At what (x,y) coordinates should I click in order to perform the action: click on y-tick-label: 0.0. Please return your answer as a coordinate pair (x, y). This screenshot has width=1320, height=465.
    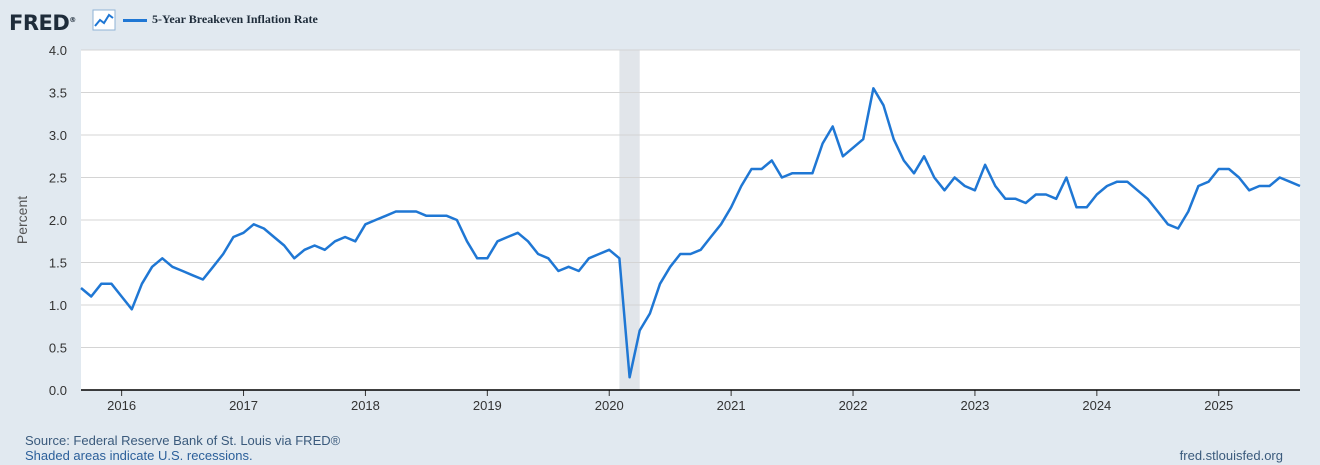
    Looking at the image, I should click on (58, 390).